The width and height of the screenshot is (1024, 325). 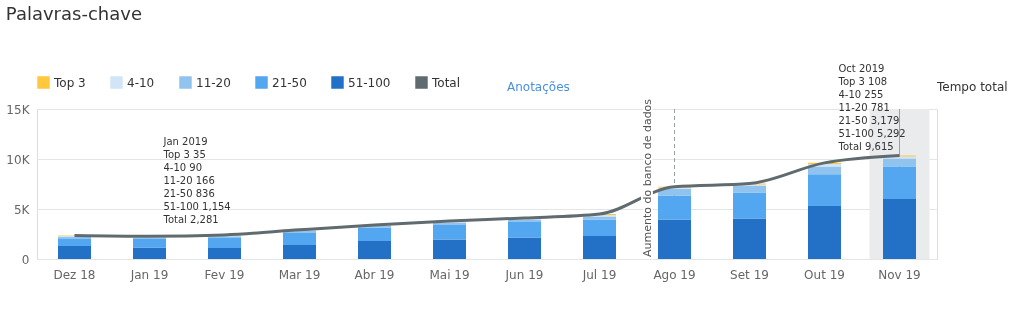 What do you see at coordinates (449, 274) in the screenshot?
I see `x-tick-label: Mai 19` at bounding box center [449, 274].